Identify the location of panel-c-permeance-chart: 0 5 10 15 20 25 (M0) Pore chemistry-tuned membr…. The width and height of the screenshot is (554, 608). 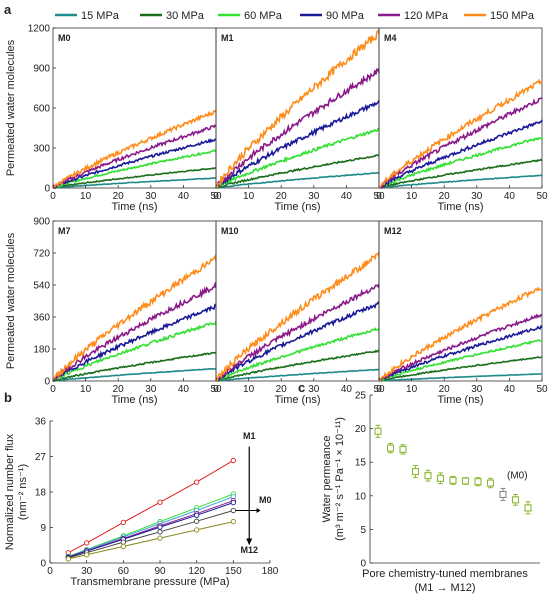
(430, 492).